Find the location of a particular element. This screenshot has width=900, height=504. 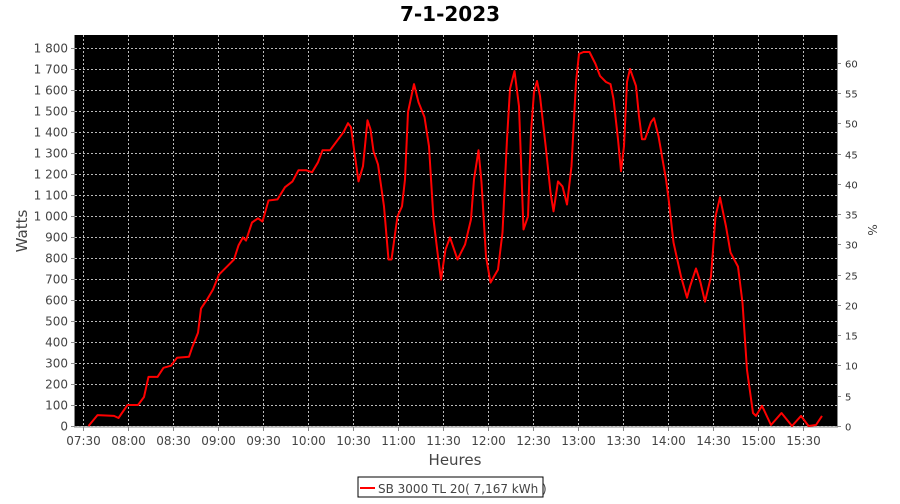

y-tick-label: 300 is located at coordinates (56, 364).